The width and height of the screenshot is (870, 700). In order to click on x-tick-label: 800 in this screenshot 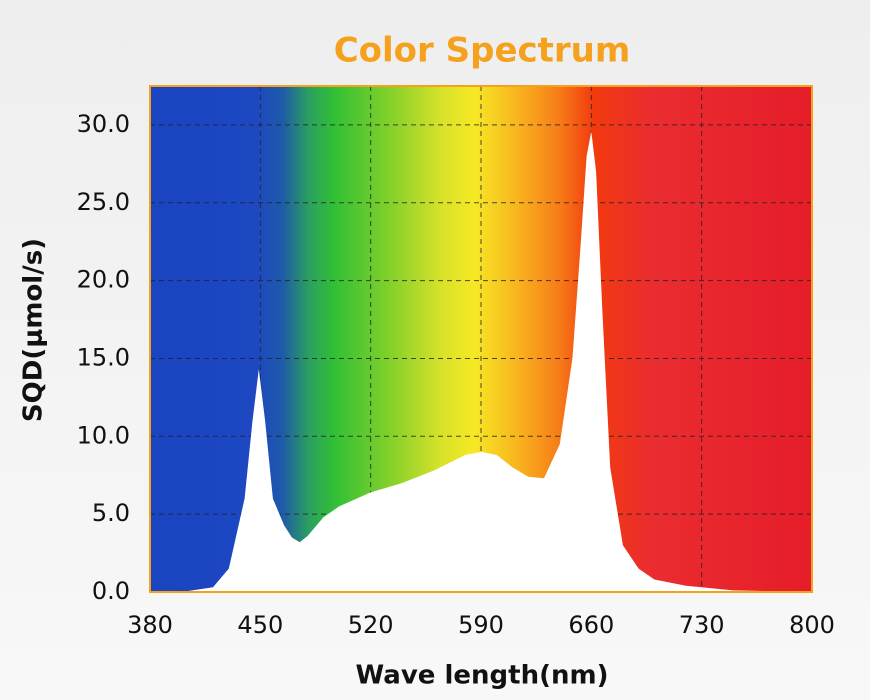, I will do `click(812, 625)`.